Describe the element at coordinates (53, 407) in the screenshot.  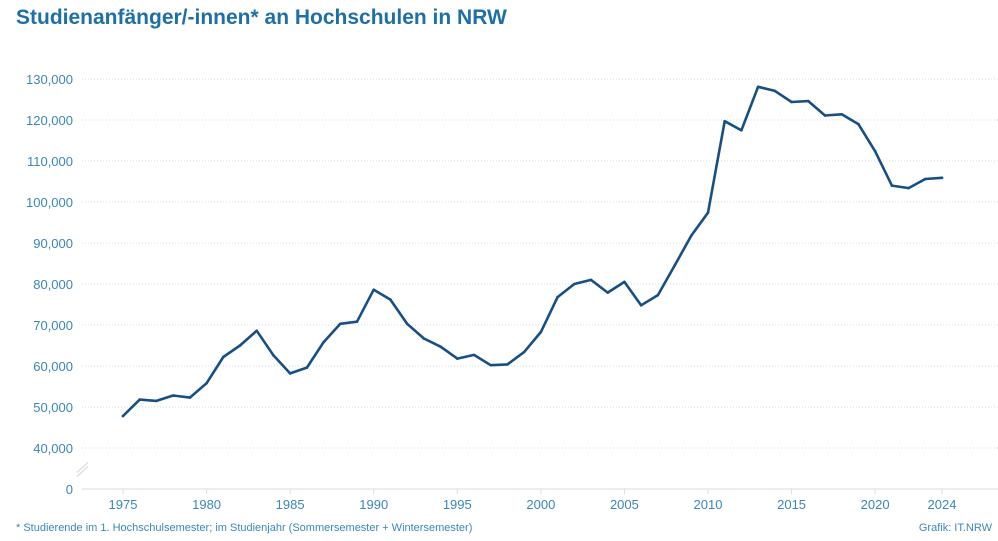
I see `y-tick-label: 50,000` at that location.